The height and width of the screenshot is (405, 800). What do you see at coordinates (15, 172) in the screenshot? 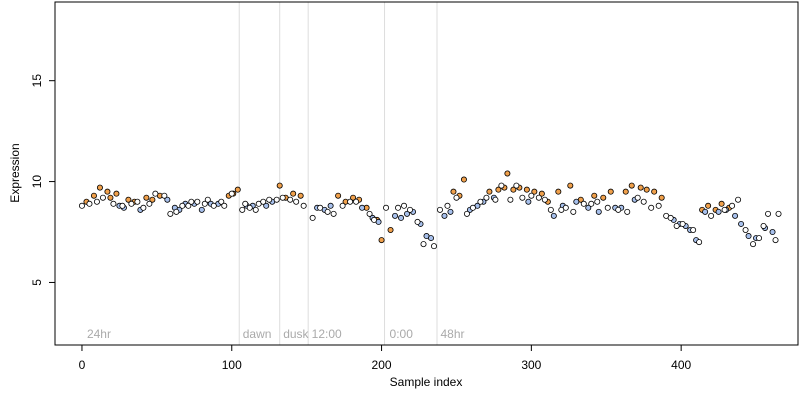
I see `y-axis-label: Expression` at bounding box center [15, 172].